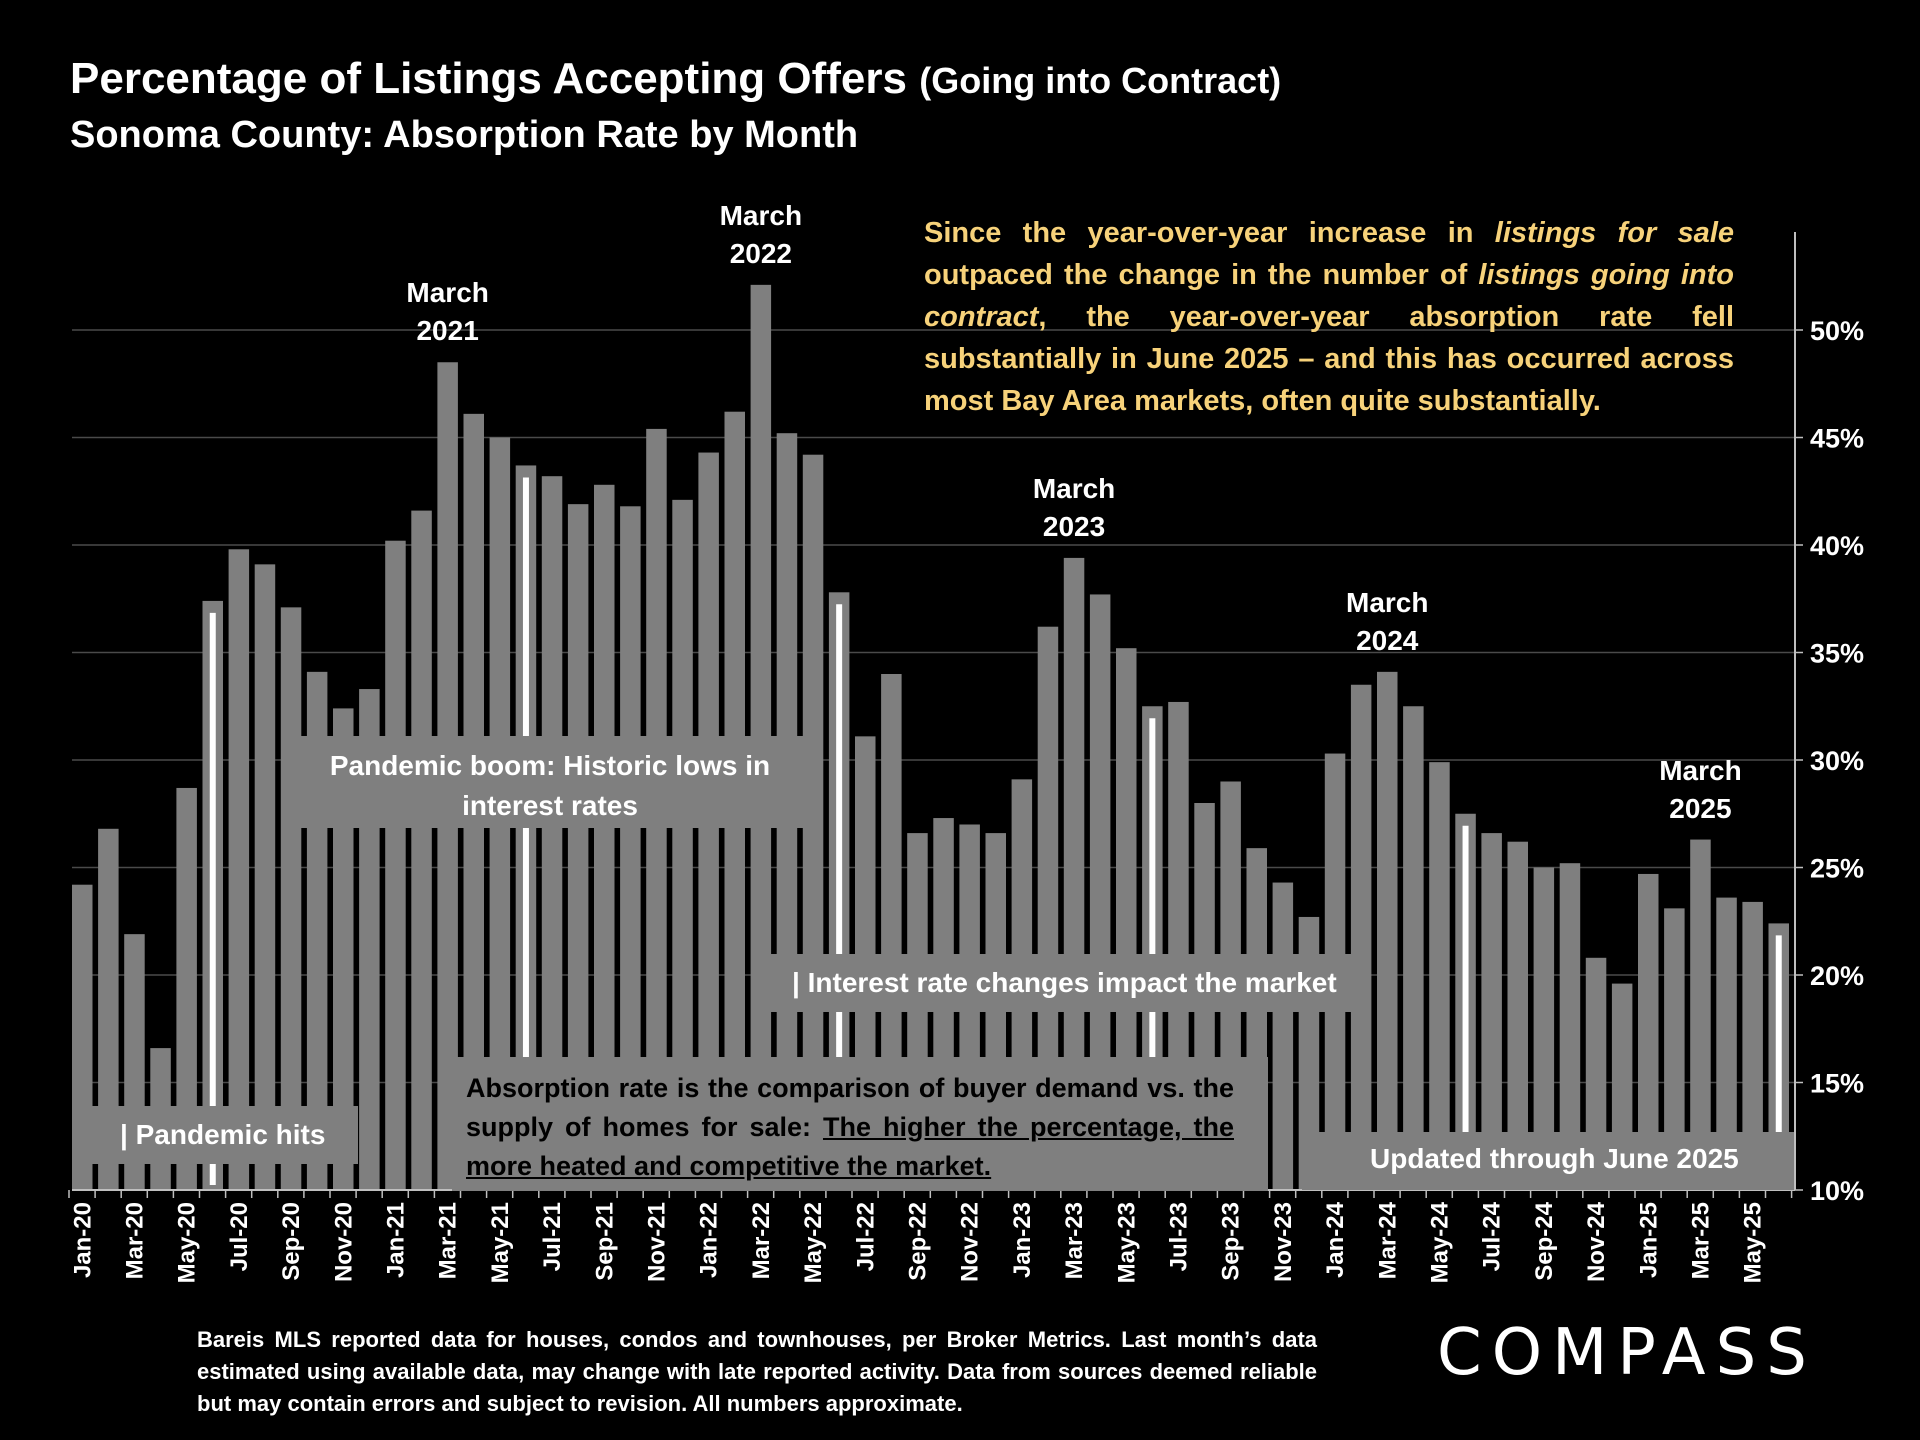 Image resolution: width=1920 pixels, height=1440 pixels. I want to click on peak-label: March 2023, so click(1074, 507).